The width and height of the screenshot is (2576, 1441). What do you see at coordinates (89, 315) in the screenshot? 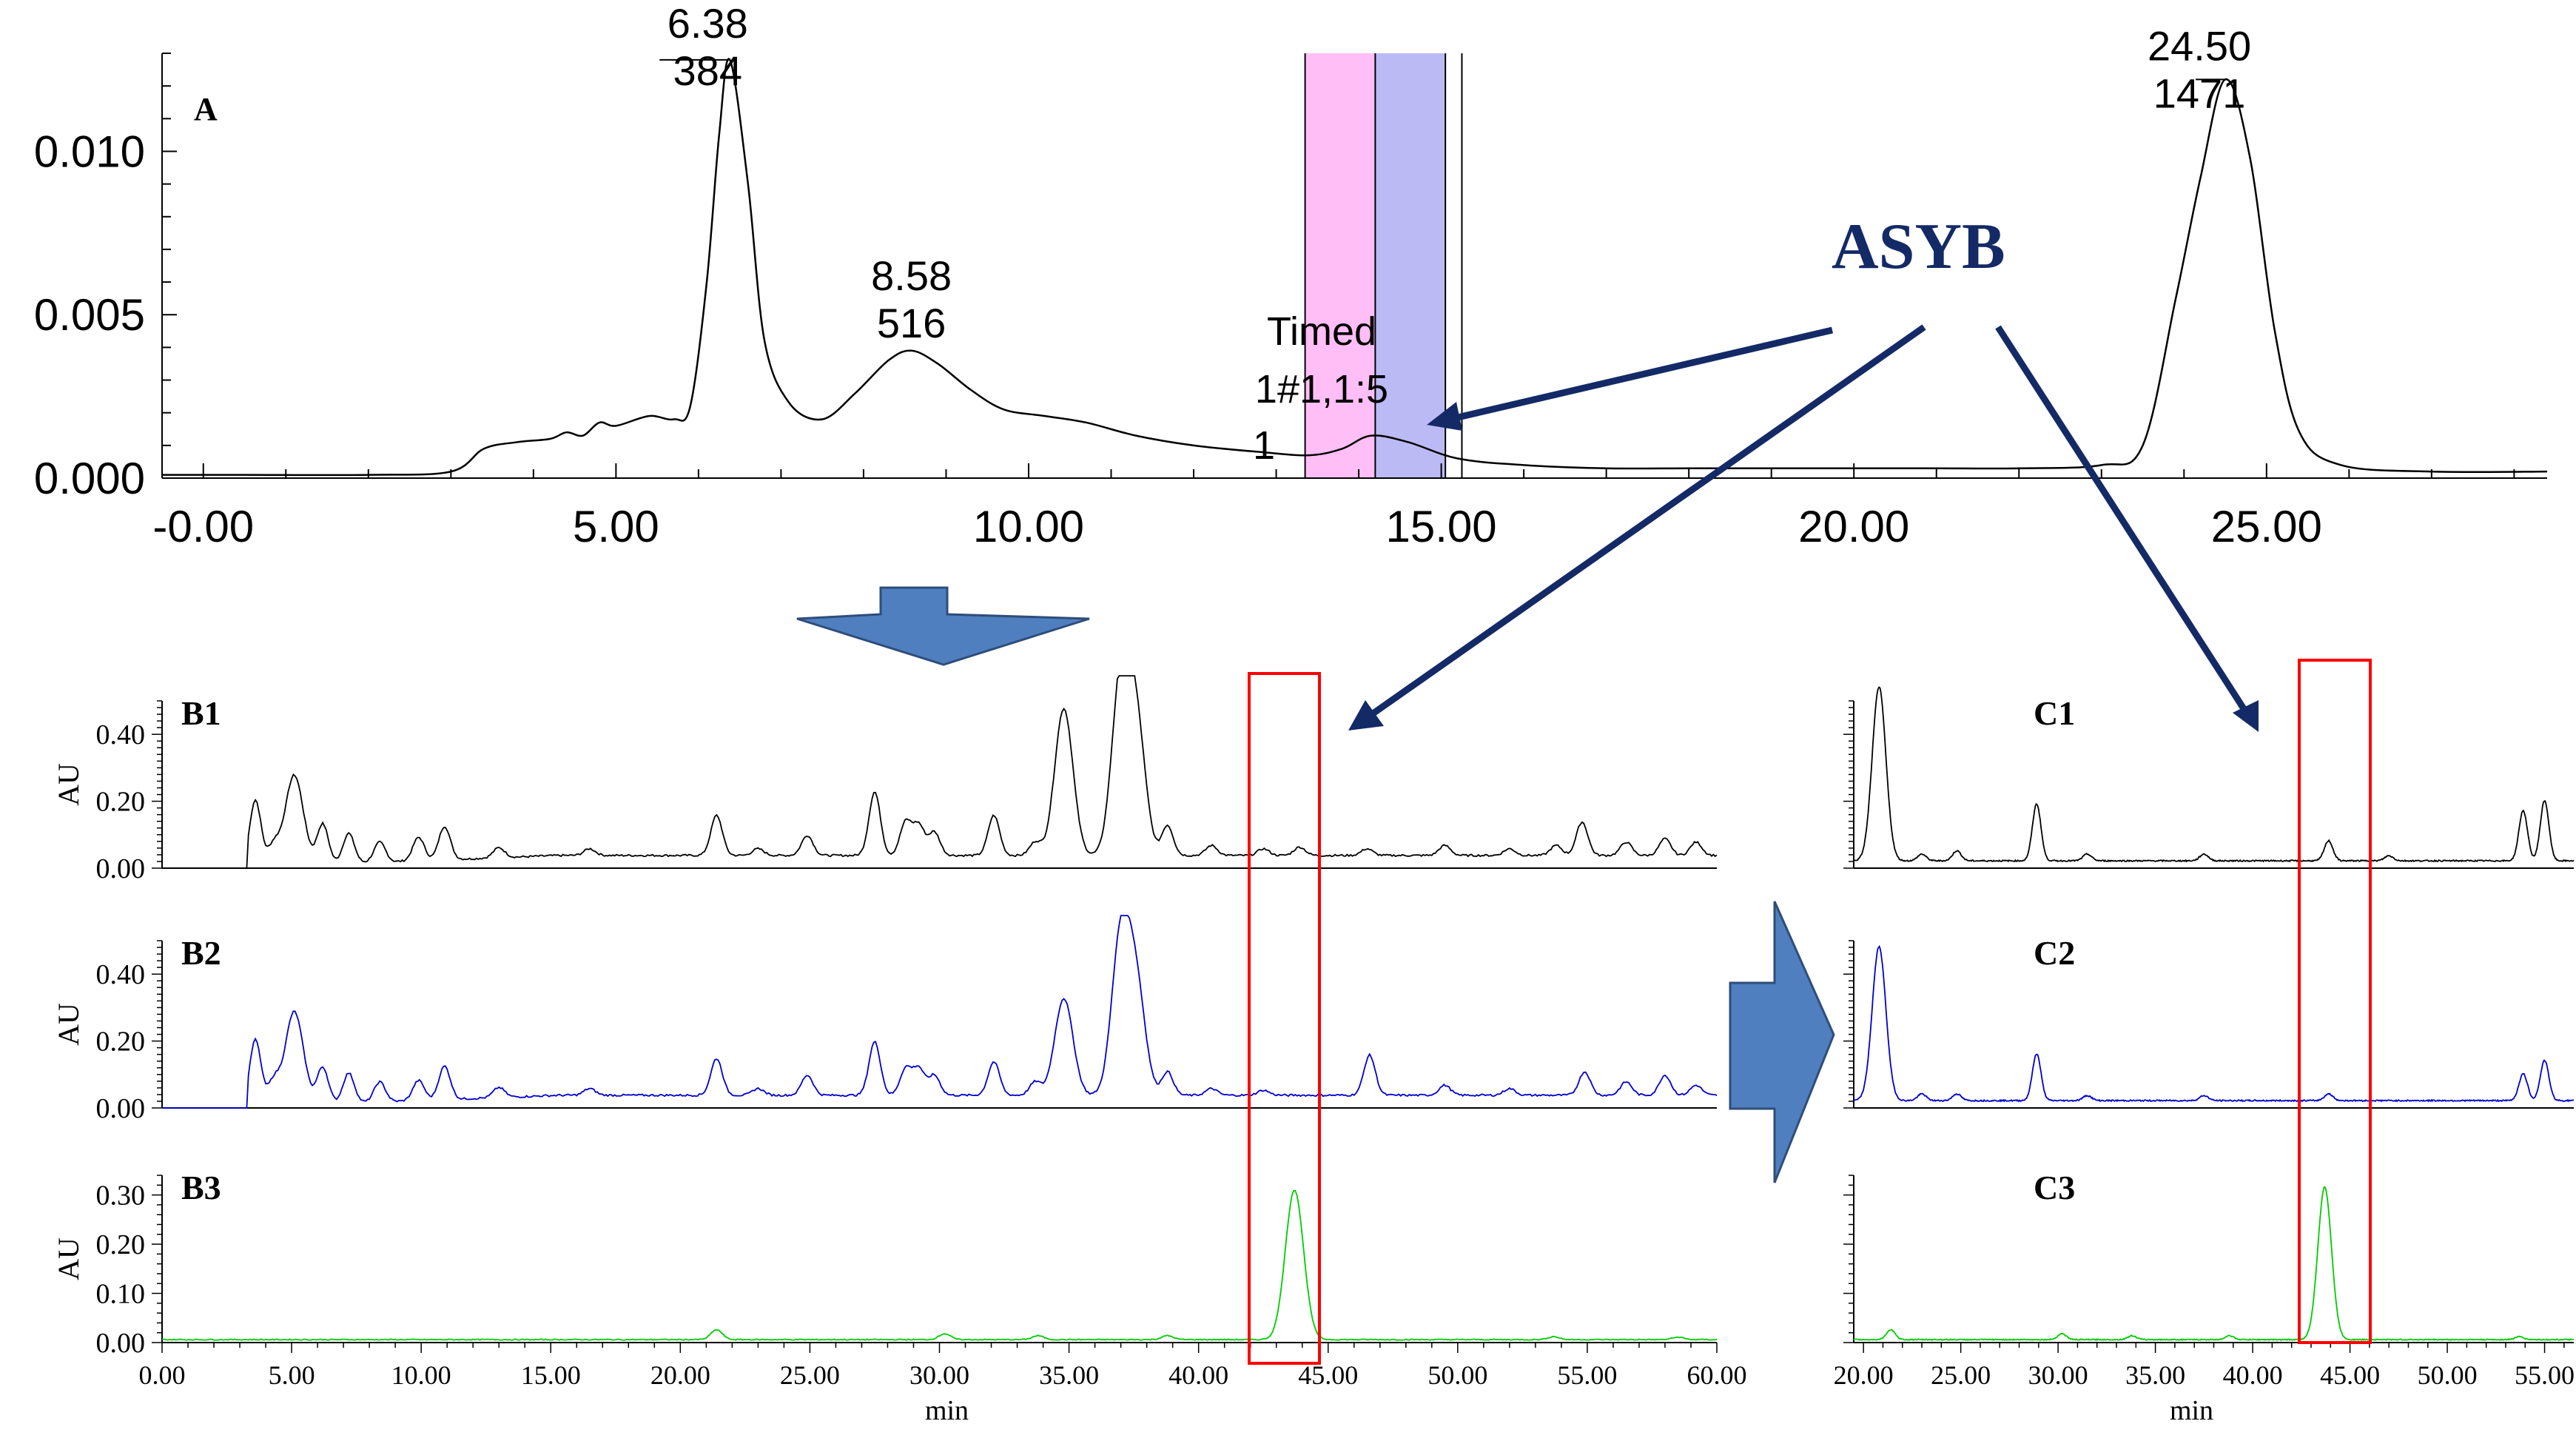
I see `y-tick-label: 0.005` at bounding box center [89, 315].